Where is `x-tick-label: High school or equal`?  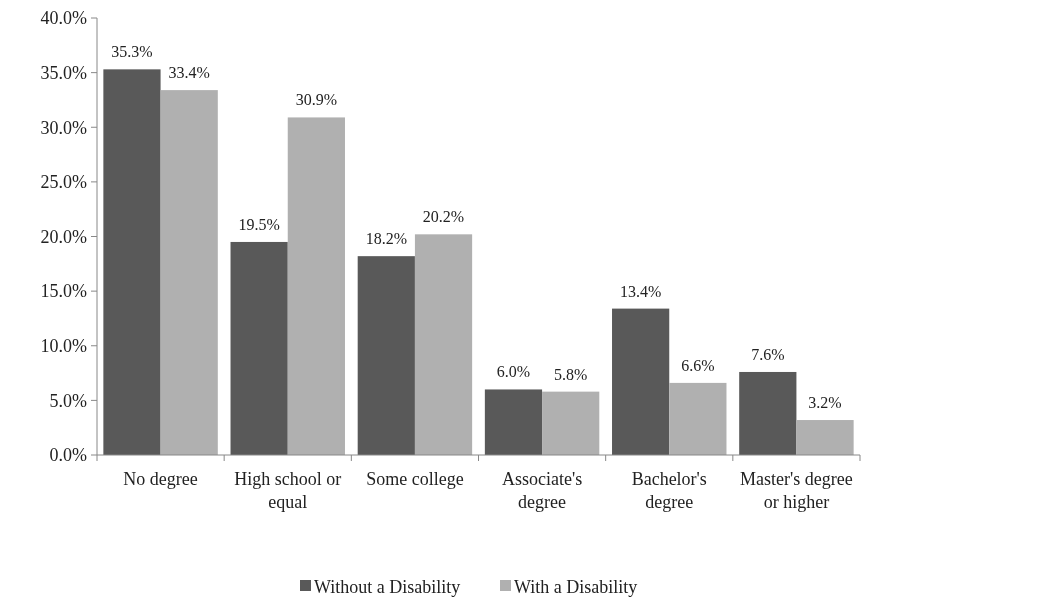 x-tick-label: High school or equal is located at coordinates (288, 490).